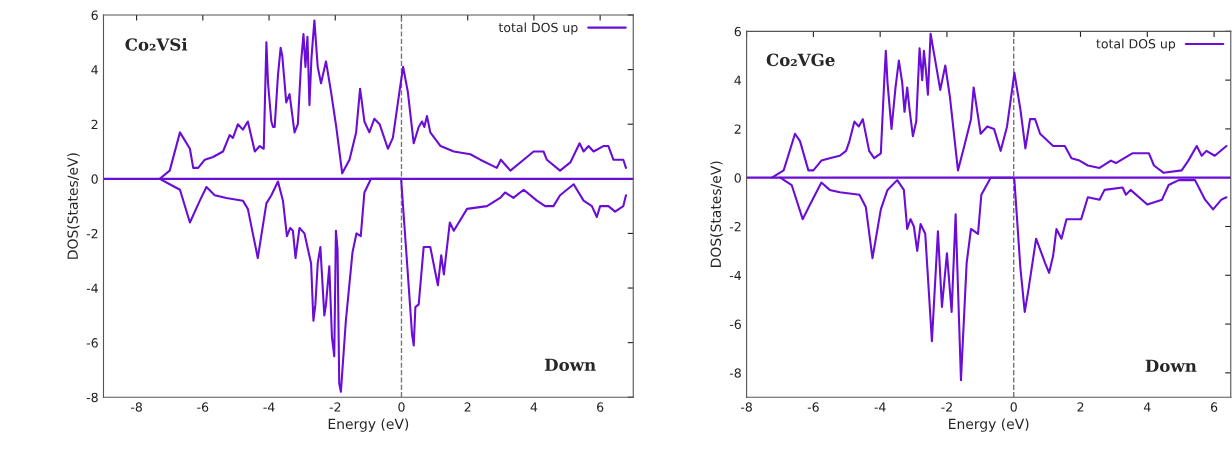 The image size is (1232, 454). I want to click on annotation: Co₂VGe, so click(800, 60).